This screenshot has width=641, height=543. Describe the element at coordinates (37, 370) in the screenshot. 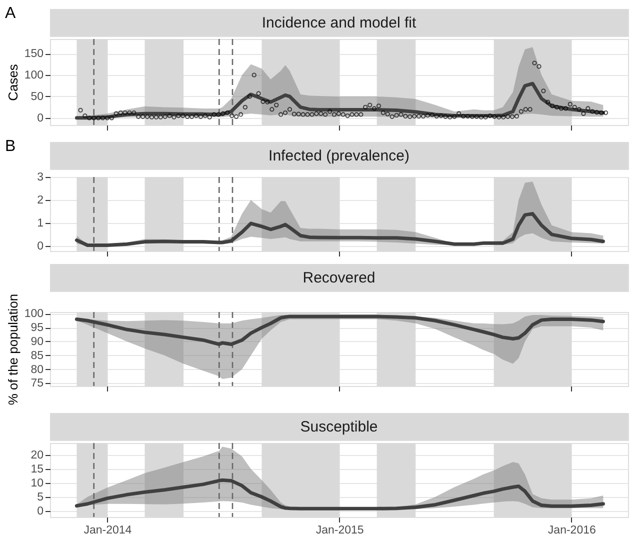

I see `y-tick-label: 80` at that location.